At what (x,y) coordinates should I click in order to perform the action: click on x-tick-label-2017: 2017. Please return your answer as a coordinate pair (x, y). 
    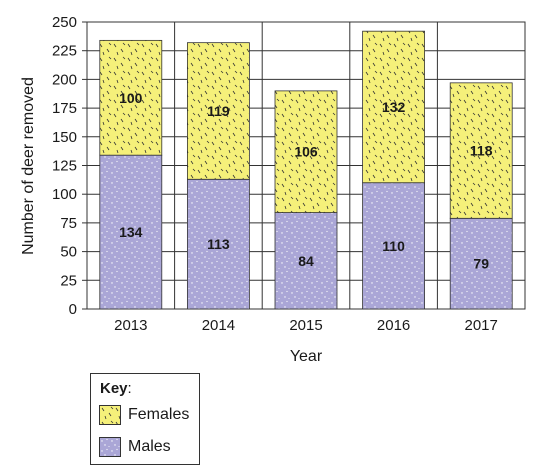
    Looking at the image, I should click on (481, 325).